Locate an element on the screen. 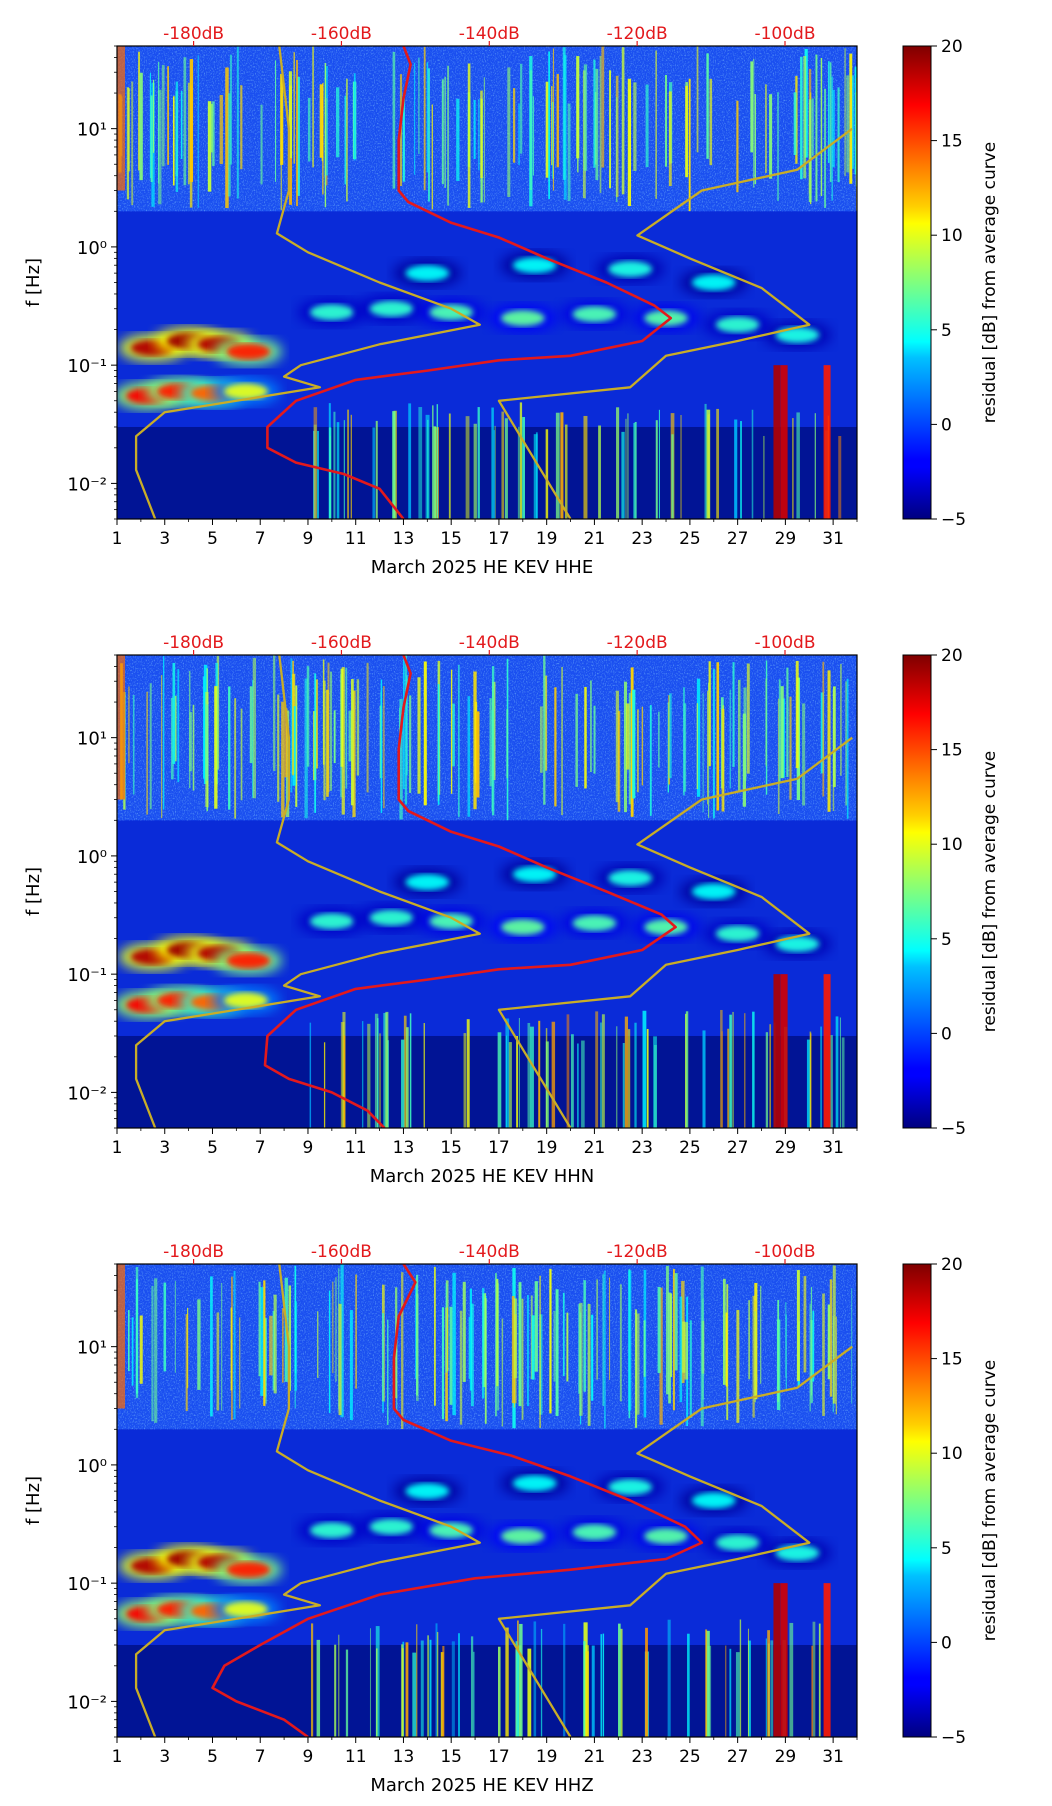  heatmap-speckle is located at coordinates (487, 1347).